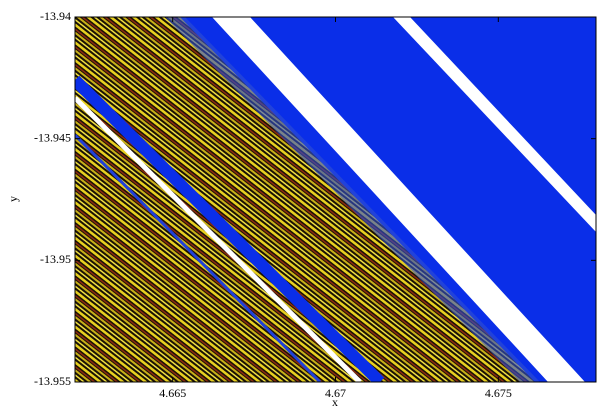 The width and height of the screenshot is (597, 409). I want to click on x-tick-label: 4.675, so click(498, 393).